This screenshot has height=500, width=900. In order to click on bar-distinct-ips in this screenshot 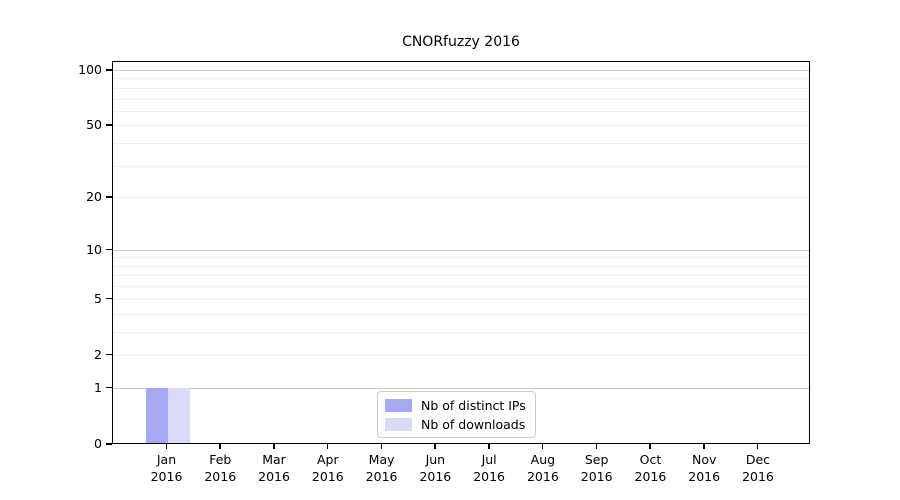, I will do `click(156, 415)`.